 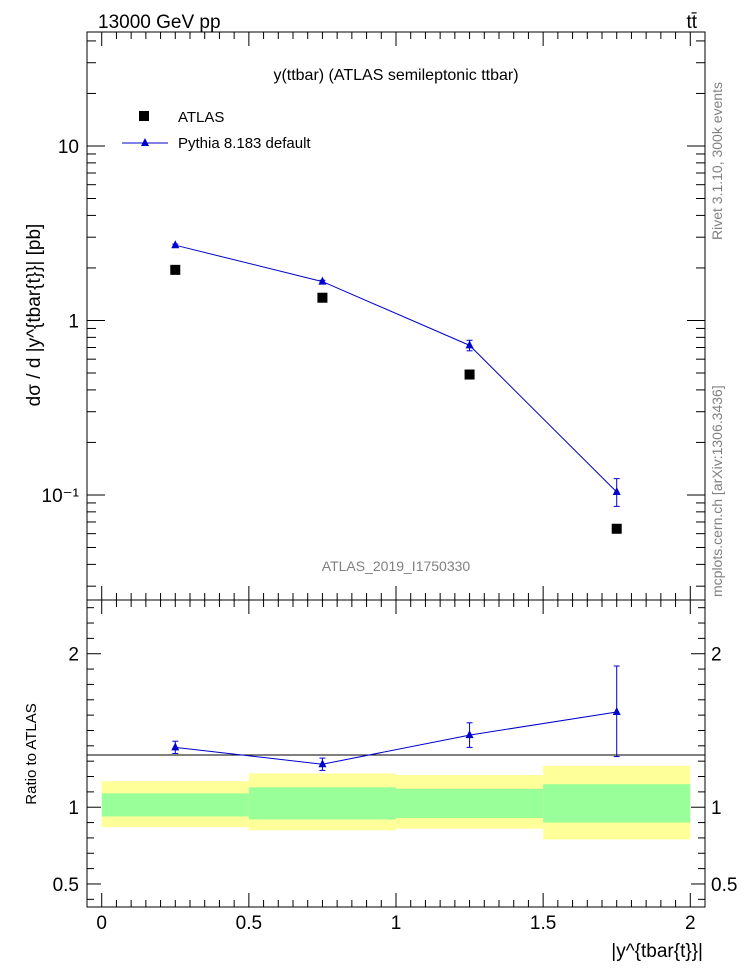 I want to click on ratio-ytick-label: 0.5, so click(x=66, y=885).